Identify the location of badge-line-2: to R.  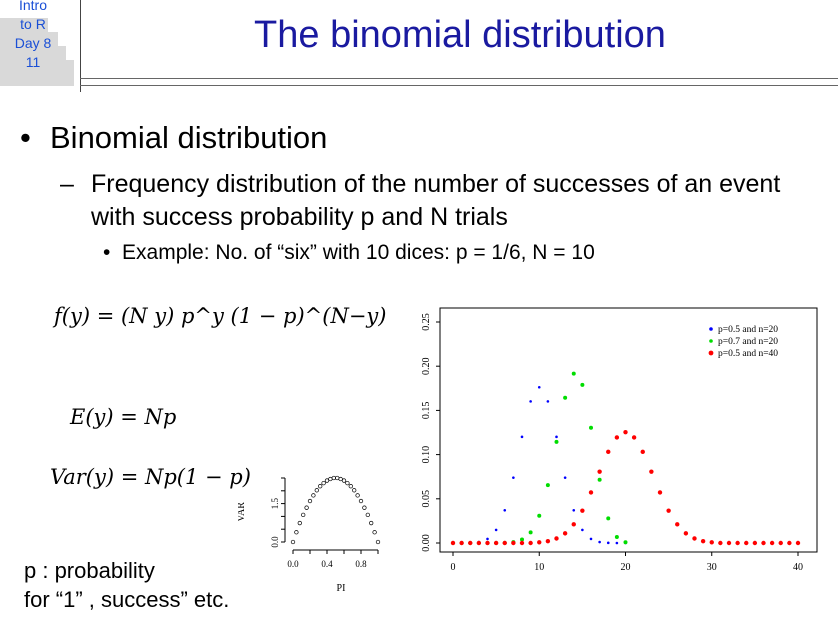
(33, 24).